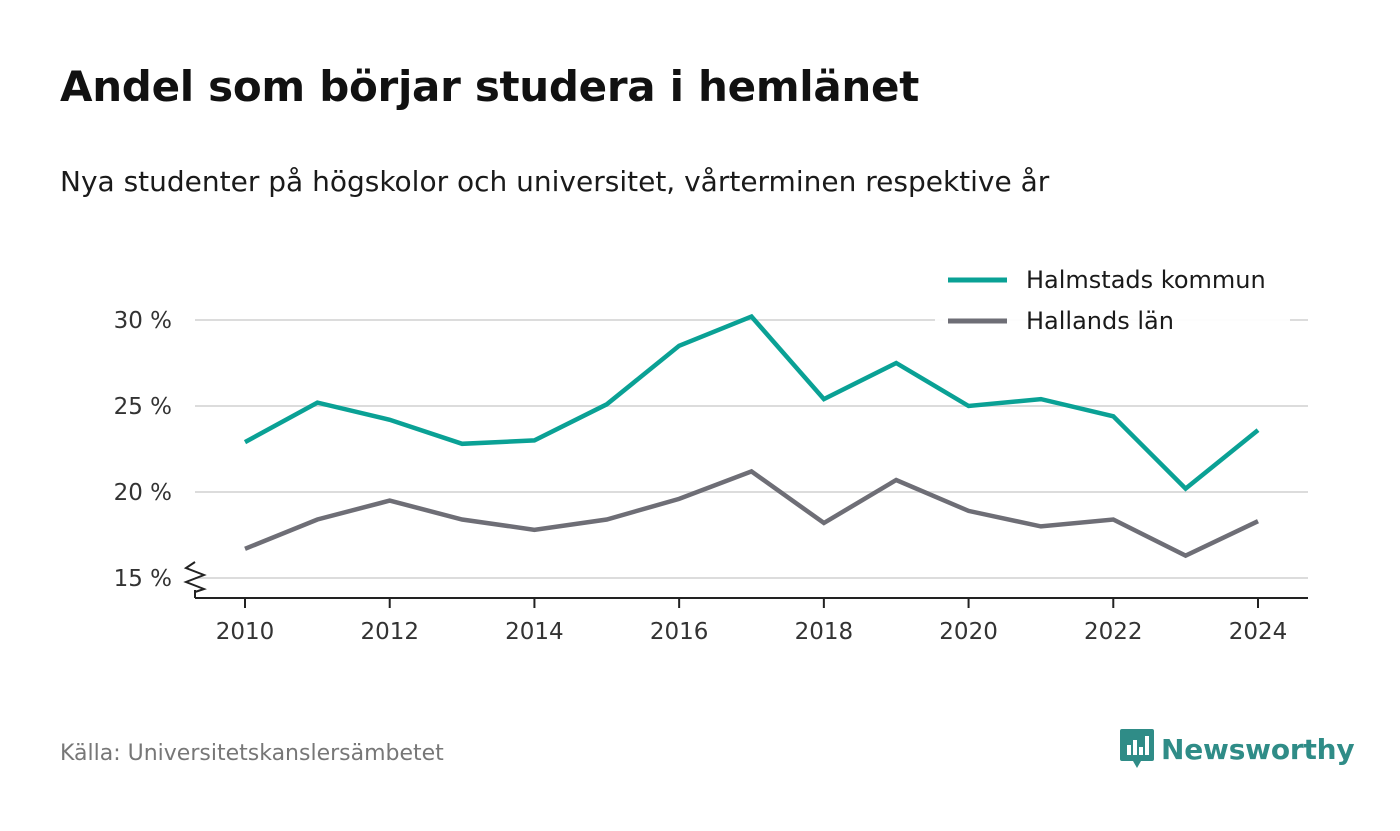 This screenshot has width=1400, height=831. What do you see at coordinates (1258, 632) in the screenshot?
I see `x-tick-label: 2024` at bounding box center [1258, 632].